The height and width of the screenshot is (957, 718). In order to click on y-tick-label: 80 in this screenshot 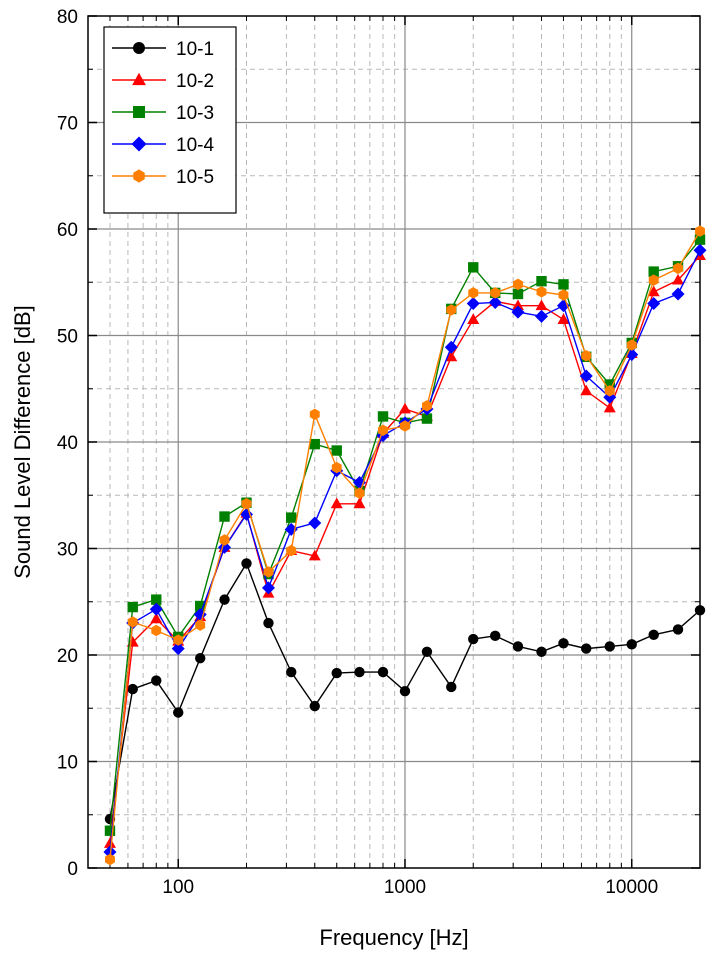, I will do `click(67, 17)`.